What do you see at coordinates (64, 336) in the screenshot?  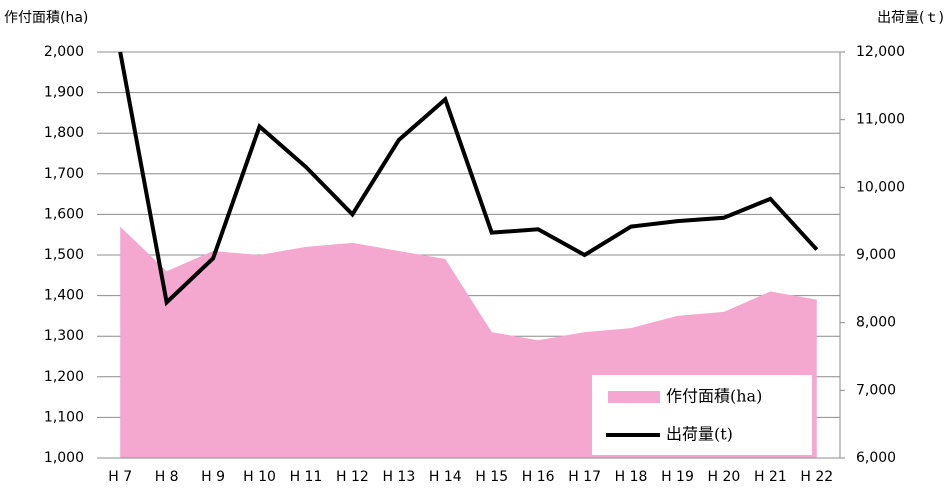 I see `y-tick-label: 1,300` at bounding box center [64, 336].